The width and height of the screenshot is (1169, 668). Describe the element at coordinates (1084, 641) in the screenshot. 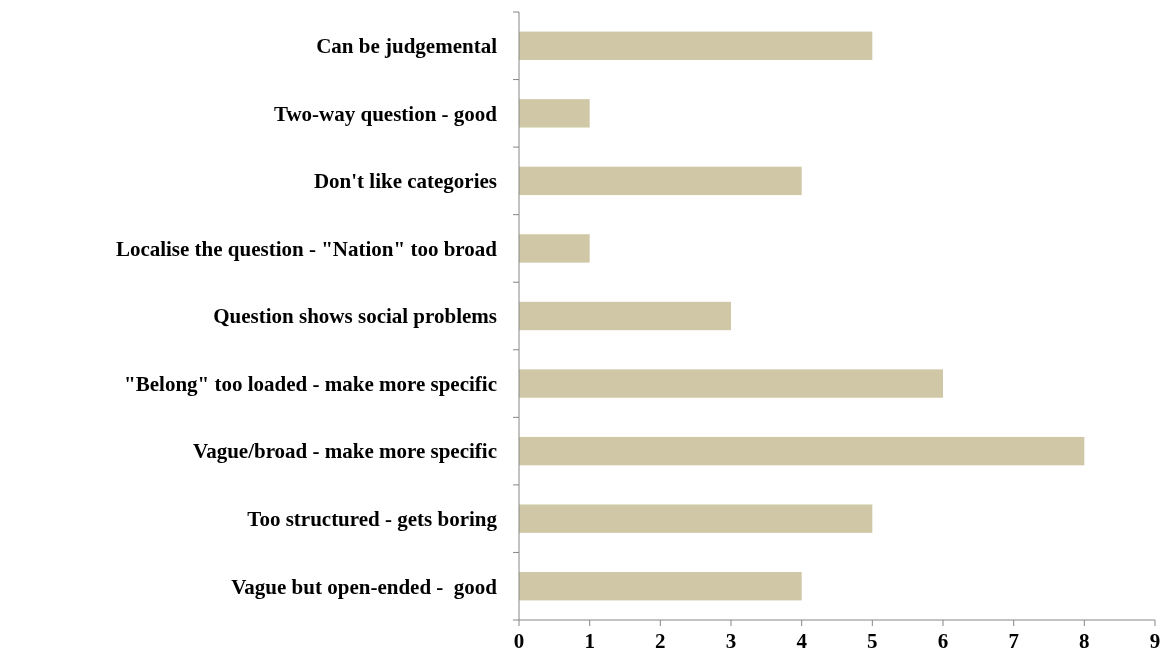

I see `x-tick-label: 8` at that location.